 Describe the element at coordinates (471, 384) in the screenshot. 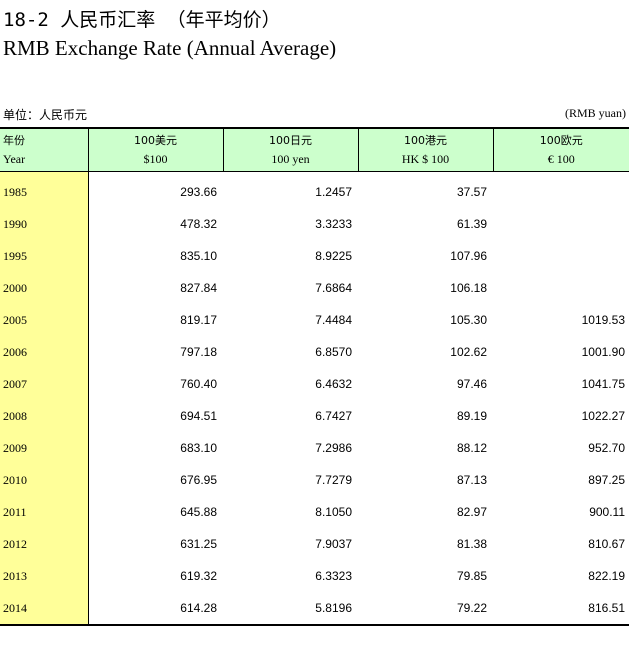

I see `cell-hkd: 97.46` at that location.